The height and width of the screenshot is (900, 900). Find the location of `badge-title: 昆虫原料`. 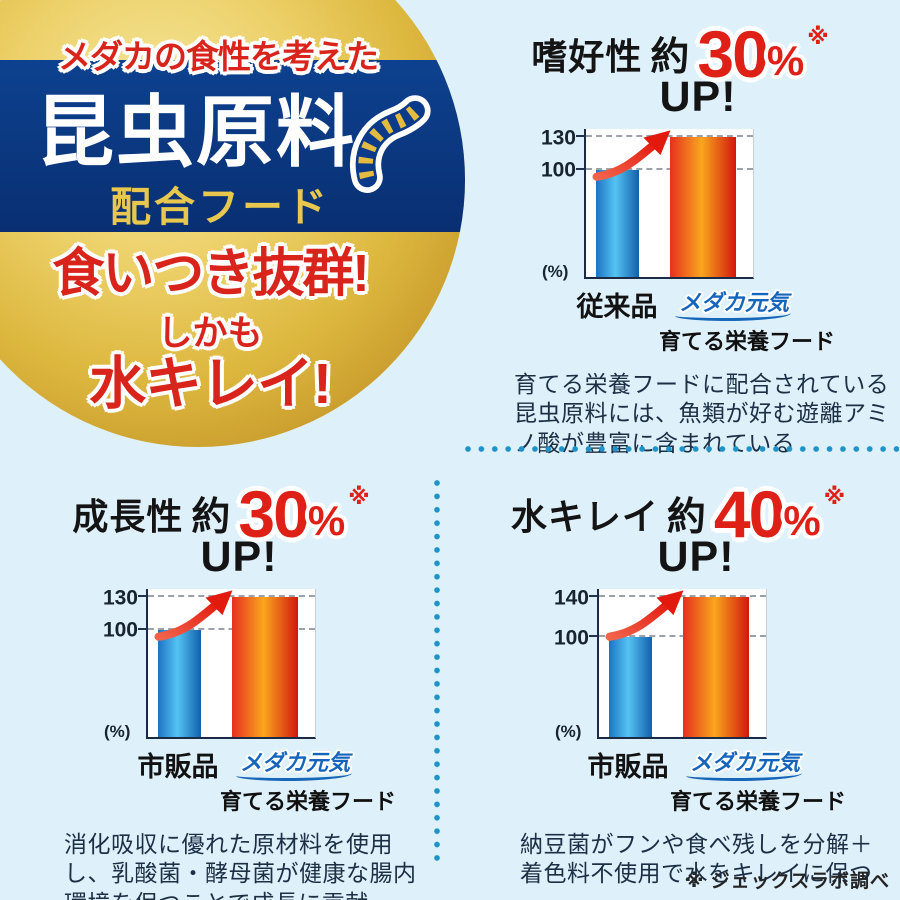

badge-title: 昆虫原料 is located at coordinates (196, 132).